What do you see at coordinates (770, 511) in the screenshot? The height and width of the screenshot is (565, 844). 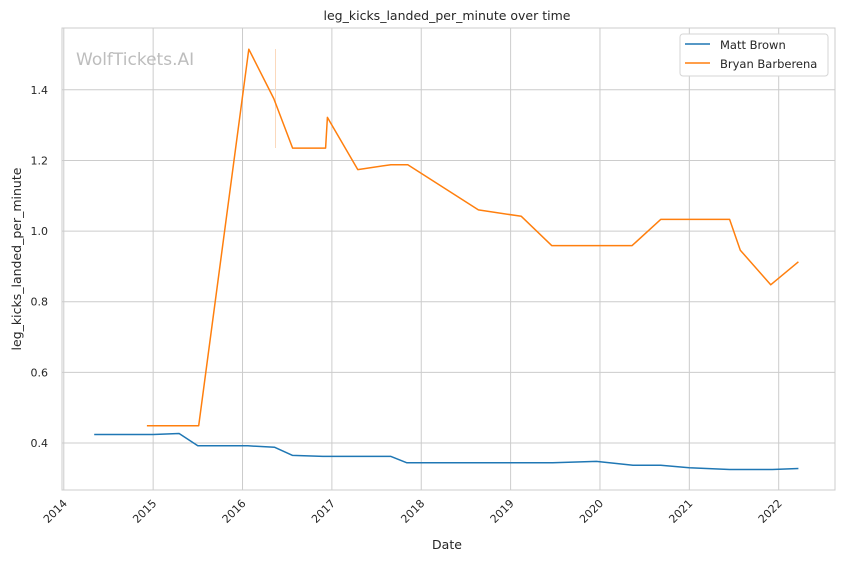 I see `x-tick-label: 2022` at bounding box center [770, 511].